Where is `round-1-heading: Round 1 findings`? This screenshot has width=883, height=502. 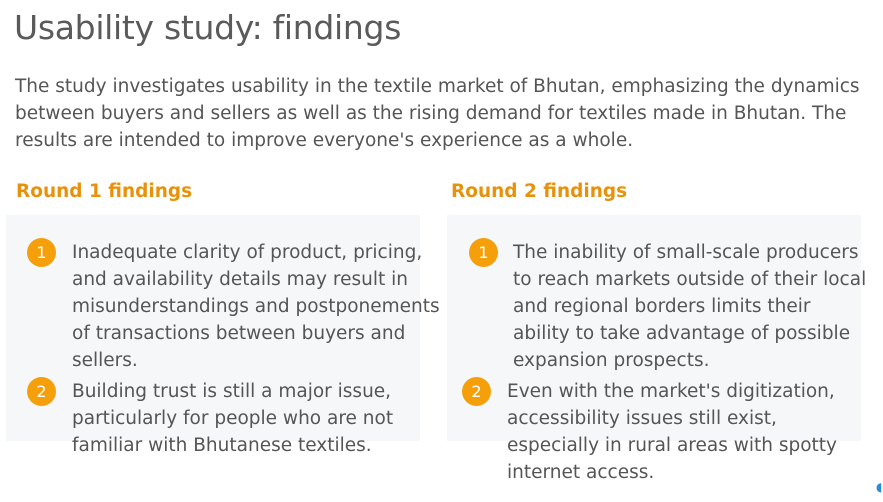
round-1-heading: Round 1 findings is located at coordinates (104, 191).